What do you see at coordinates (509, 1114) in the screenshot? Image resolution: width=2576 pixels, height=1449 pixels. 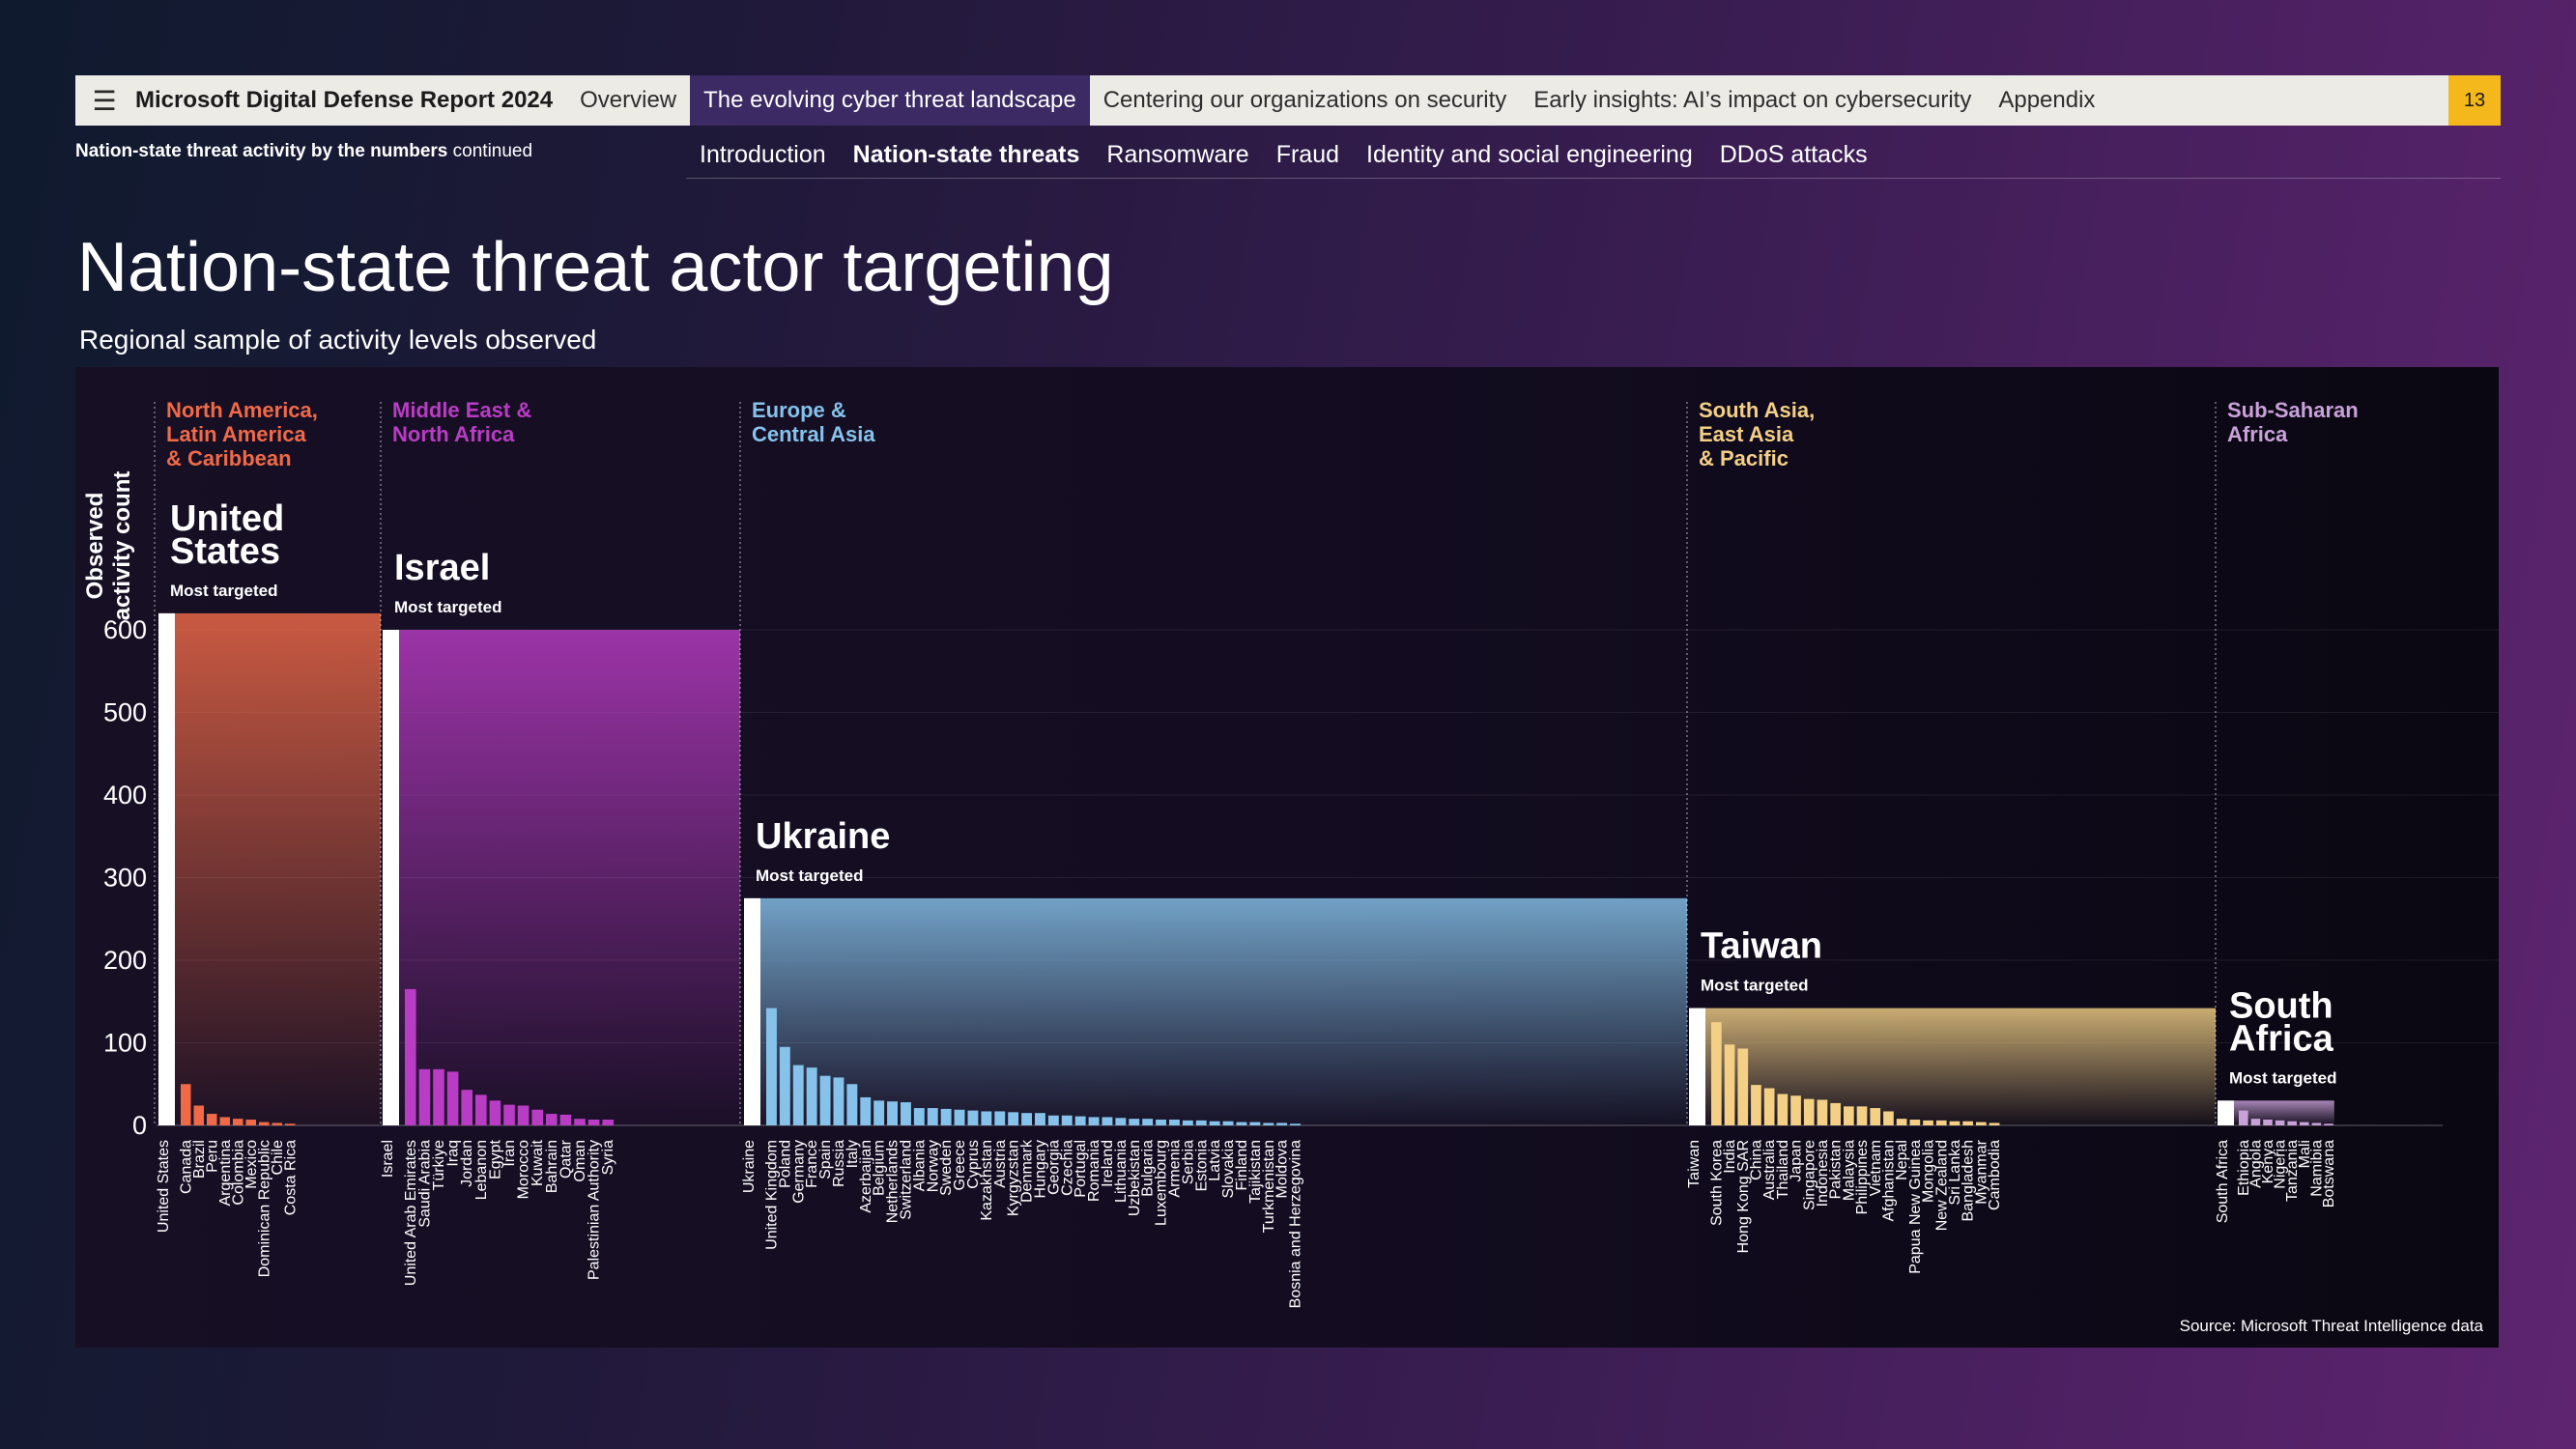 I see `bar-iran` at bounding box center [509, 1114].